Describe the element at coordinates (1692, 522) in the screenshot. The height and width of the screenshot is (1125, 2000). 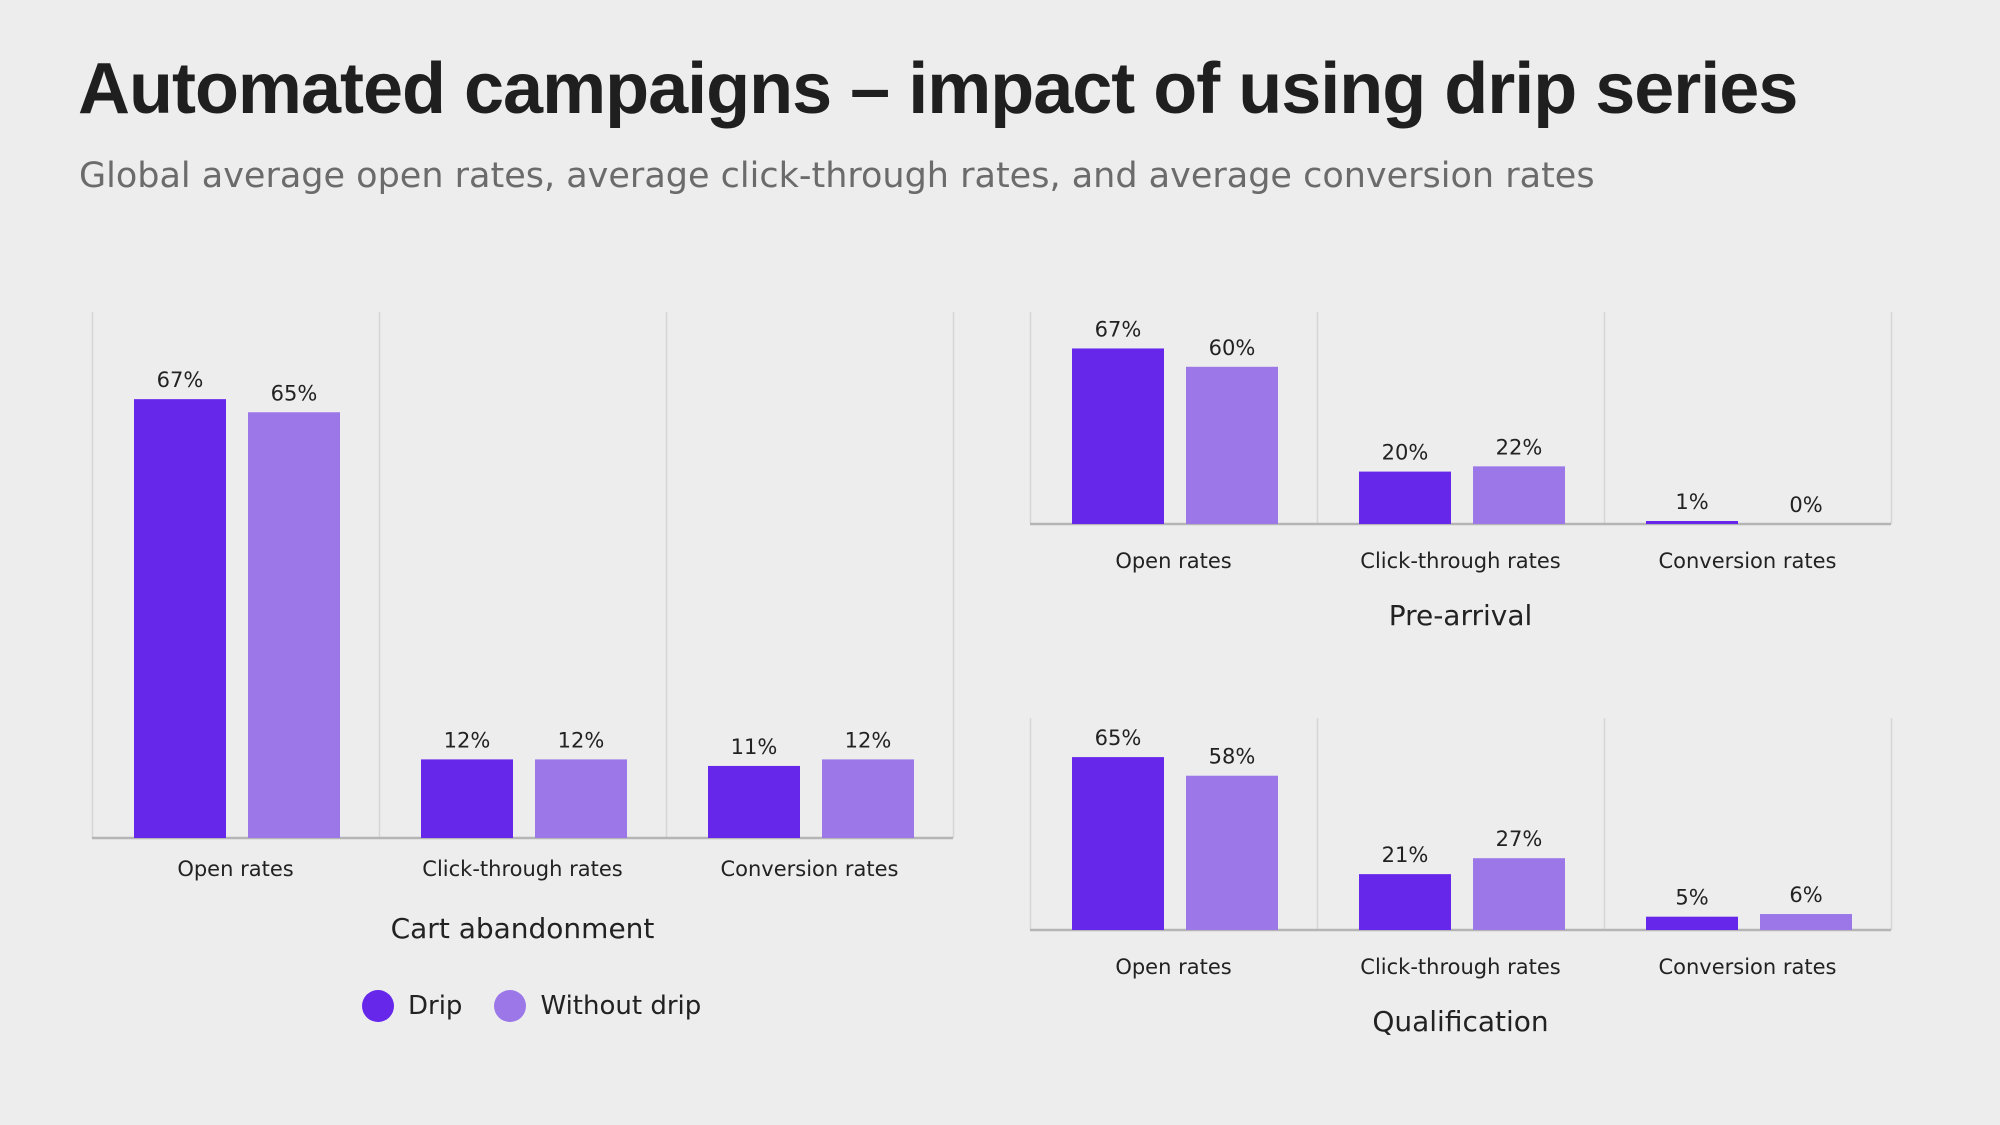
I see `pre-arrival-bar-conversion-rates-drip` at that location.